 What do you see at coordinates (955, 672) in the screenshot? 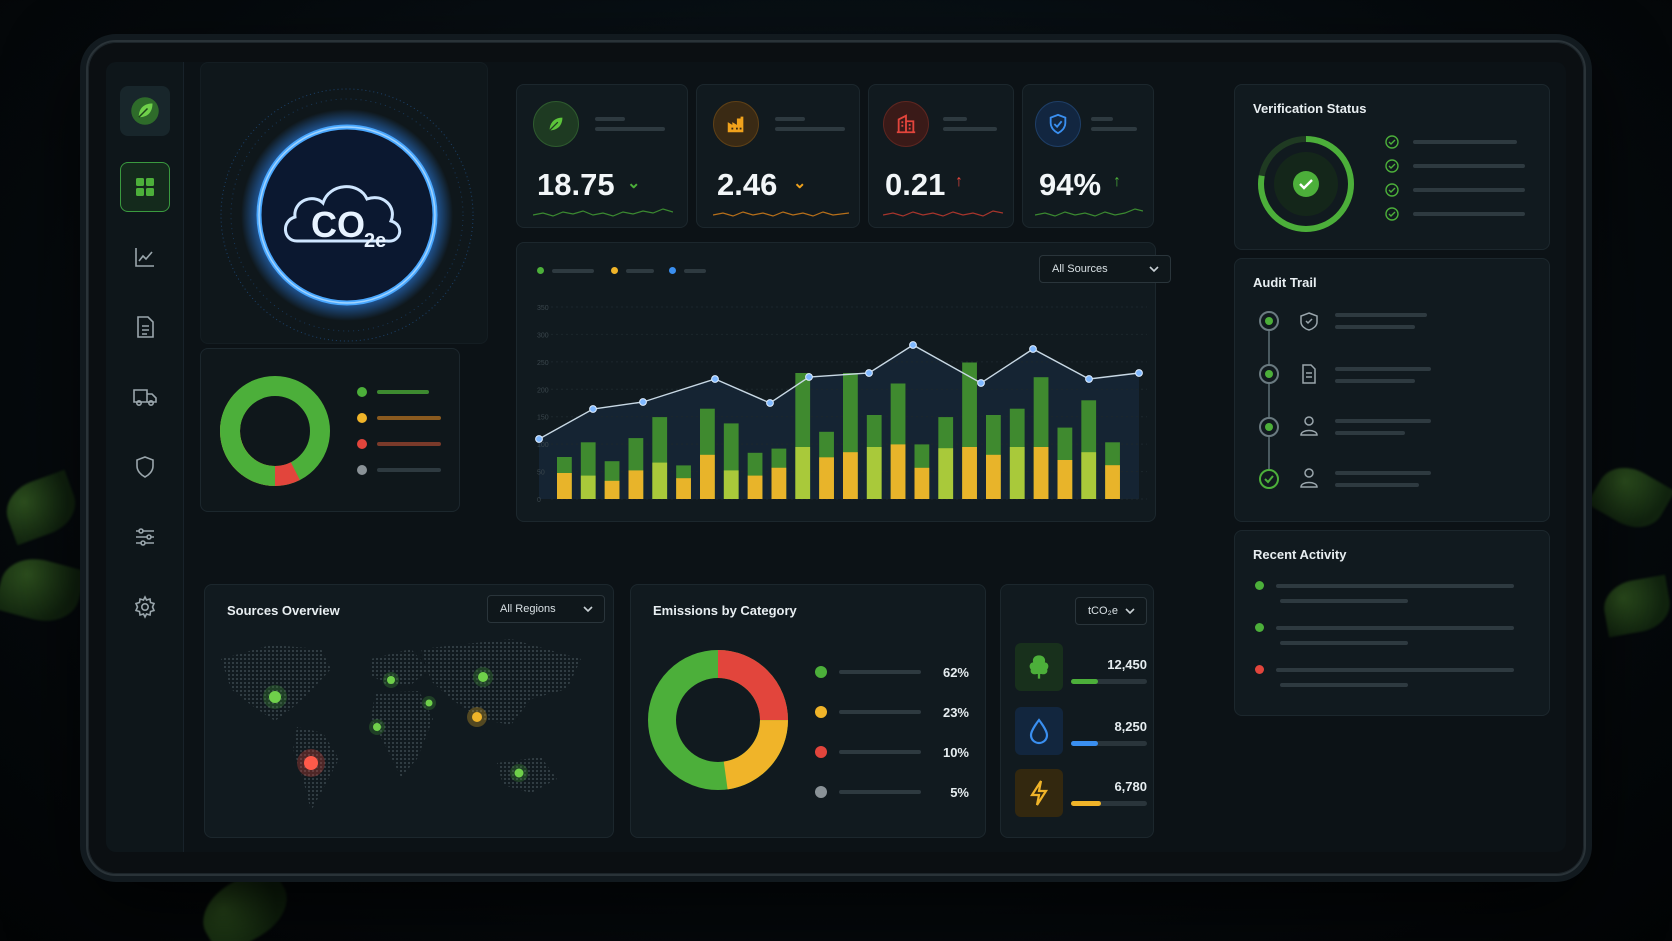
I see `category-percent: 62%` at bounding box center [955, 672].